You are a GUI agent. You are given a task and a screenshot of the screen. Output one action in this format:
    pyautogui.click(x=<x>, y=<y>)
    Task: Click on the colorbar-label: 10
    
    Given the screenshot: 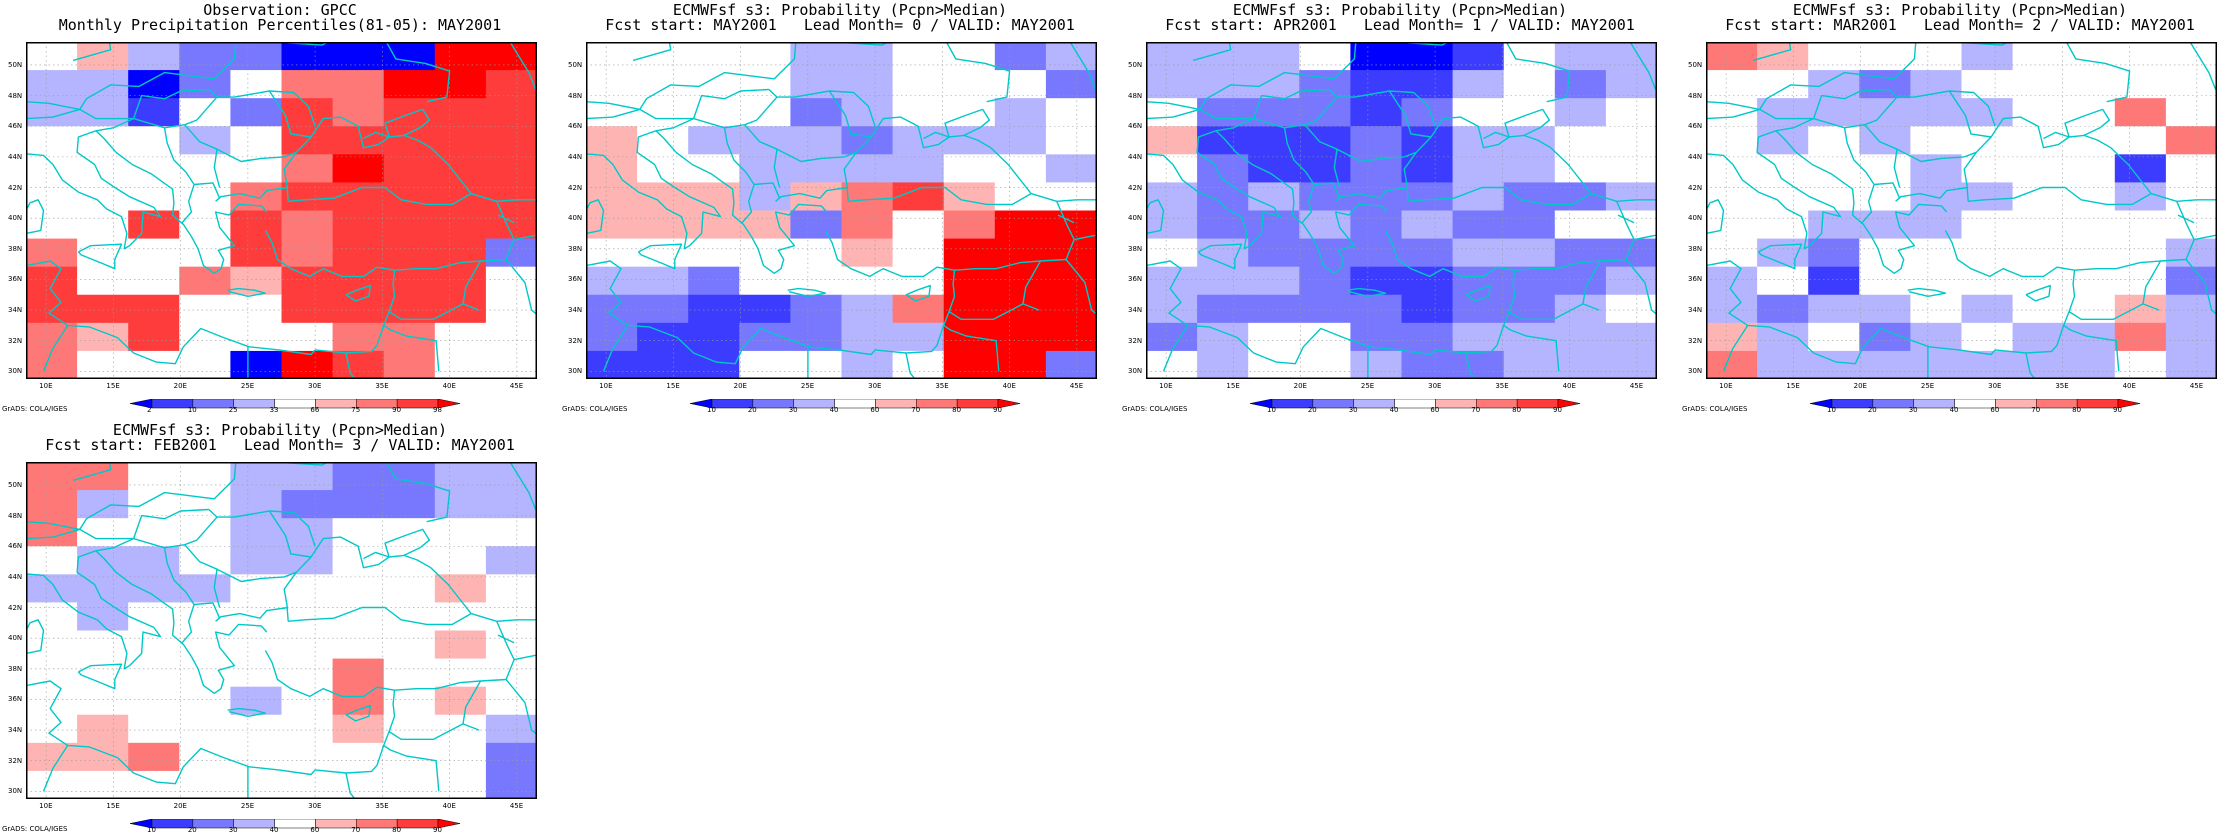 What is the action you would take?
    pyautogui.click(x=1271, y=410)
    